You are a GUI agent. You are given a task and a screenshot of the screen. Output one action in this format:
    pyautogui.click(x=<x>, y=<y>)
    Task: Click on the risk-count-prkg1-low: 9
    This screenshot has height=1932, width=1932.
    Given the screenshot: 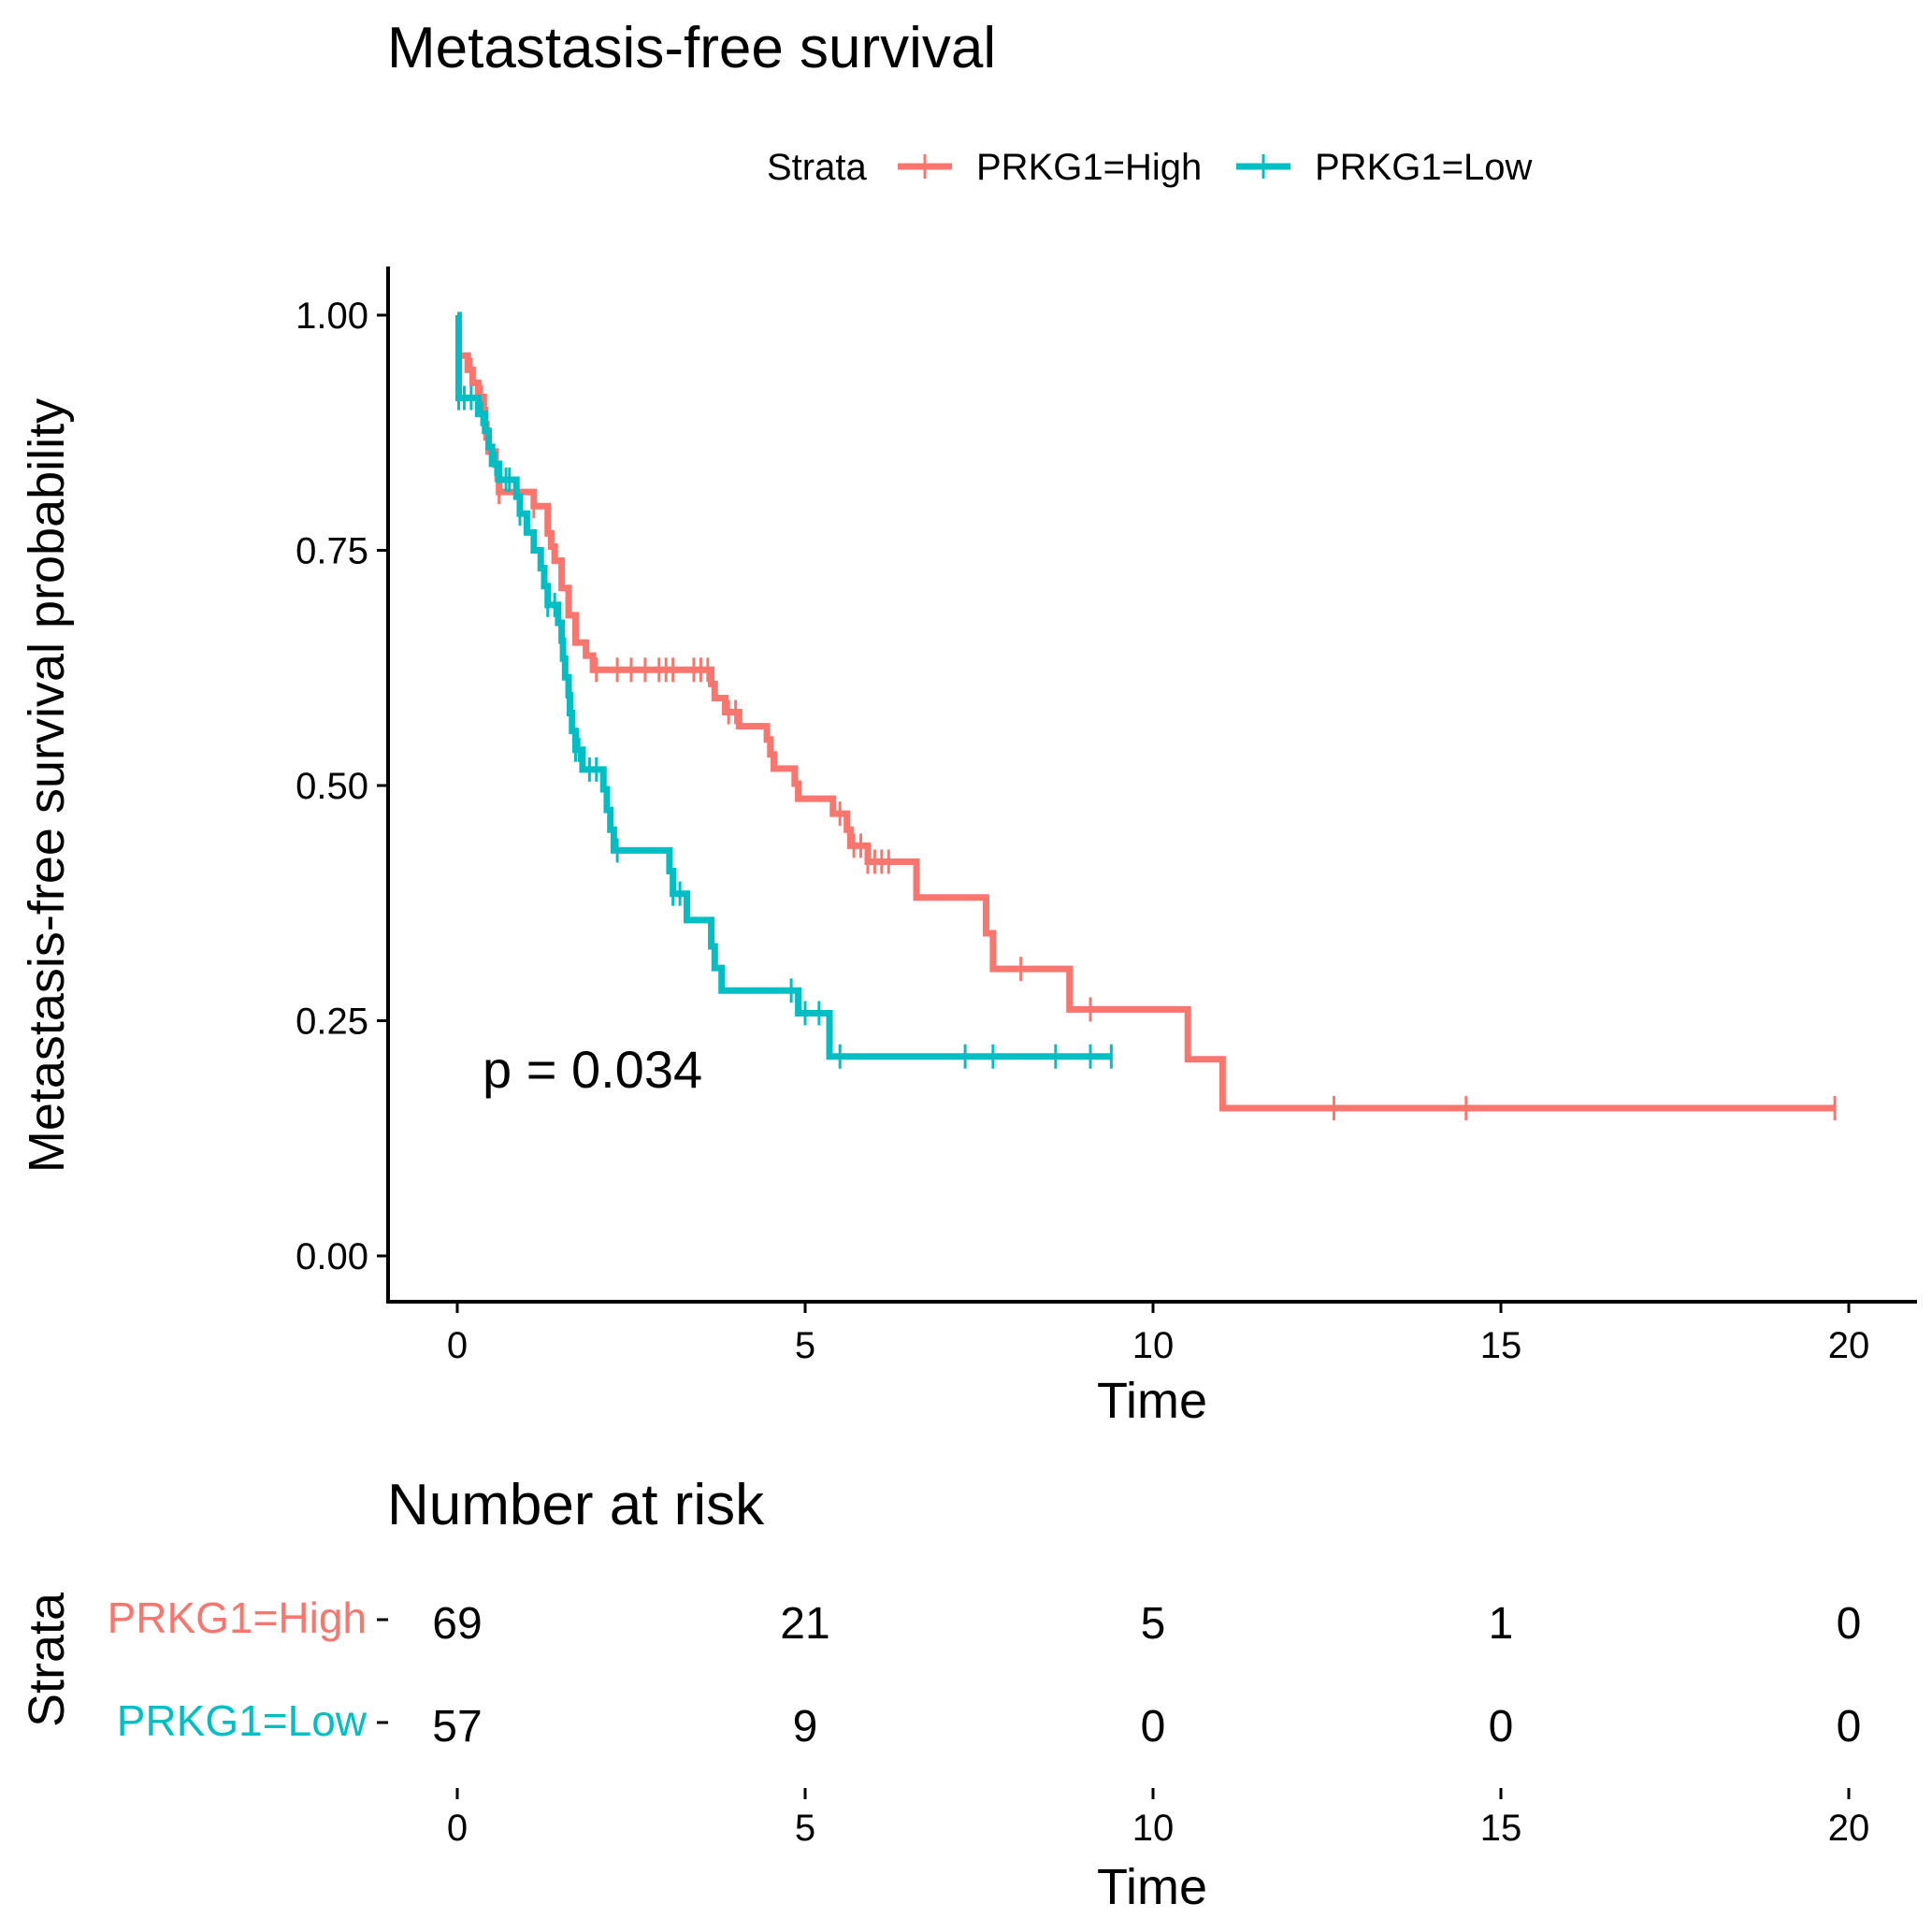 What is the action you would take?
    pyautogui.click(x=805, y=1727)
    